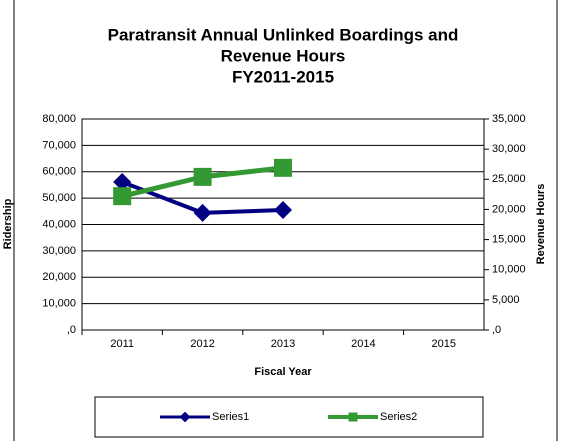 The width and height of the screenshot is (565, 441). Describe the element at coordinates (122, 344) in the screenshot. I see `x-tick-label: 2011` at that location.